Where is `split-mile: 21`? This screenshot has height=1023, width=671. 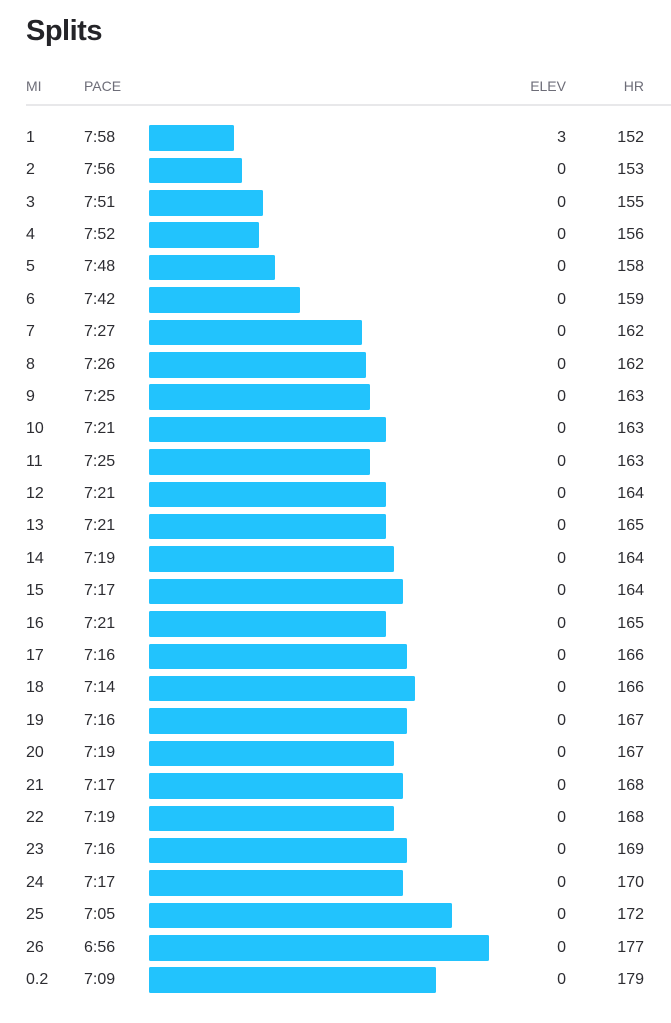
split-mile: 21 is located at coordinates (35, 785).